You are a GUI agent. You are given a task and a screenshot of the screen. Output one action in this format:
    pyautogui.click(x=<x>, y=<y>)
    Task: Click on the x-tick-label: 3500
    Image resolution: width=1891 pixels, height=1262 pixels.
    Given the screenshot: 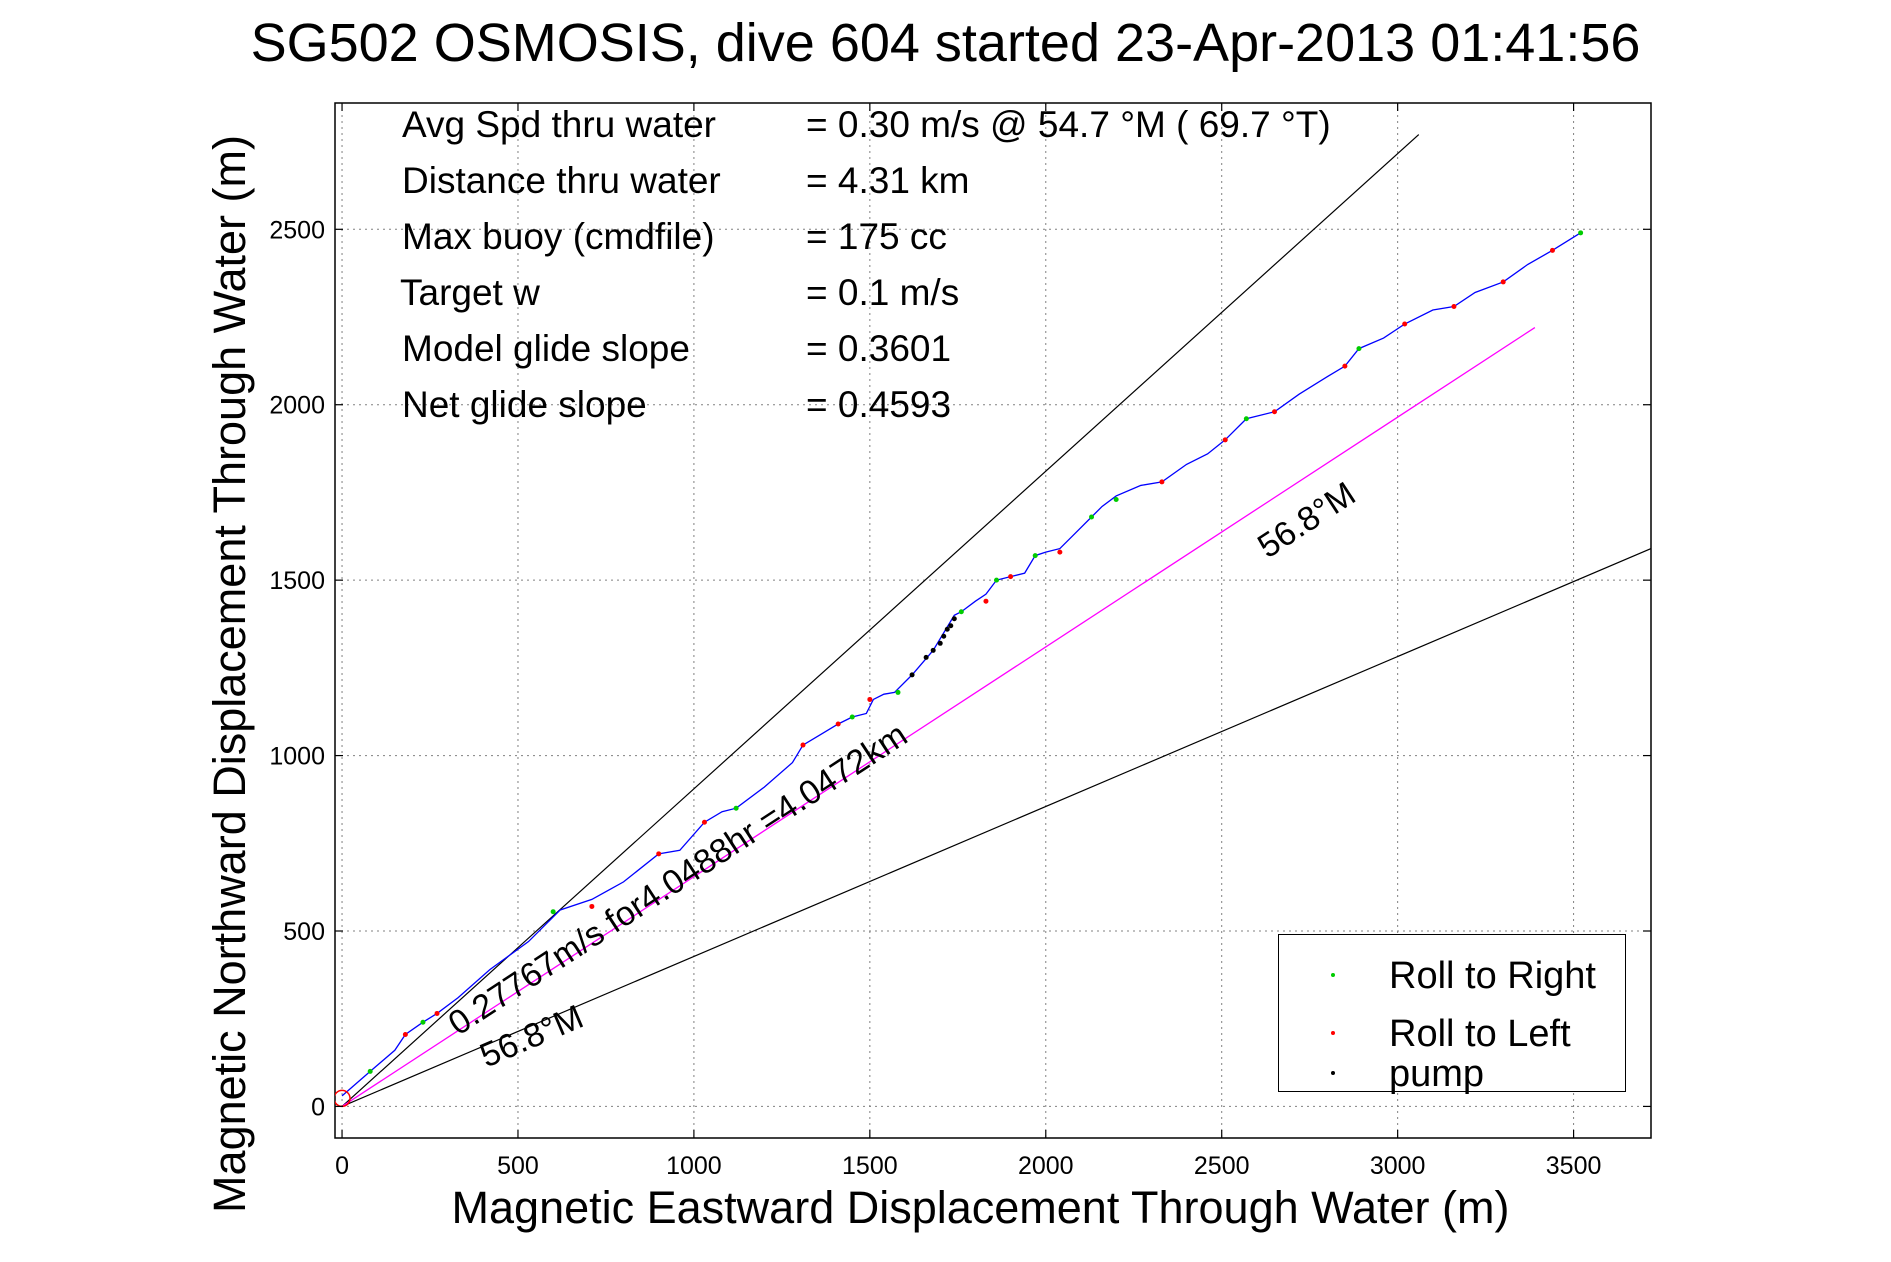 What is the action you would take?
    pyautogui.click(x=1574, y=1166)
    